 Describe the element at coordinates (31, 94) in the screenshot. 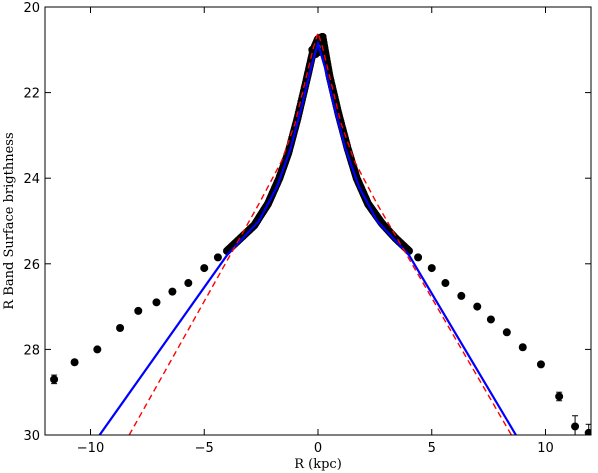

I see `y-tick-label: 22` at that location.